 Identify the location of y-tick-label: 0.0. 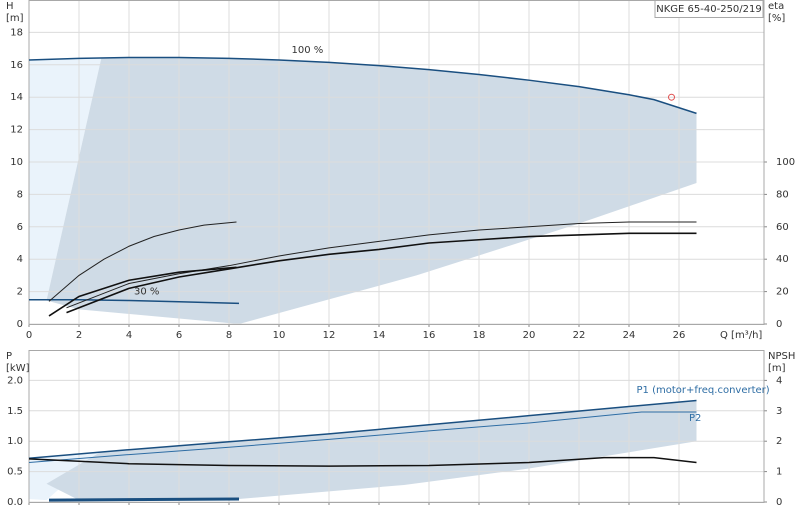
(15, 502).